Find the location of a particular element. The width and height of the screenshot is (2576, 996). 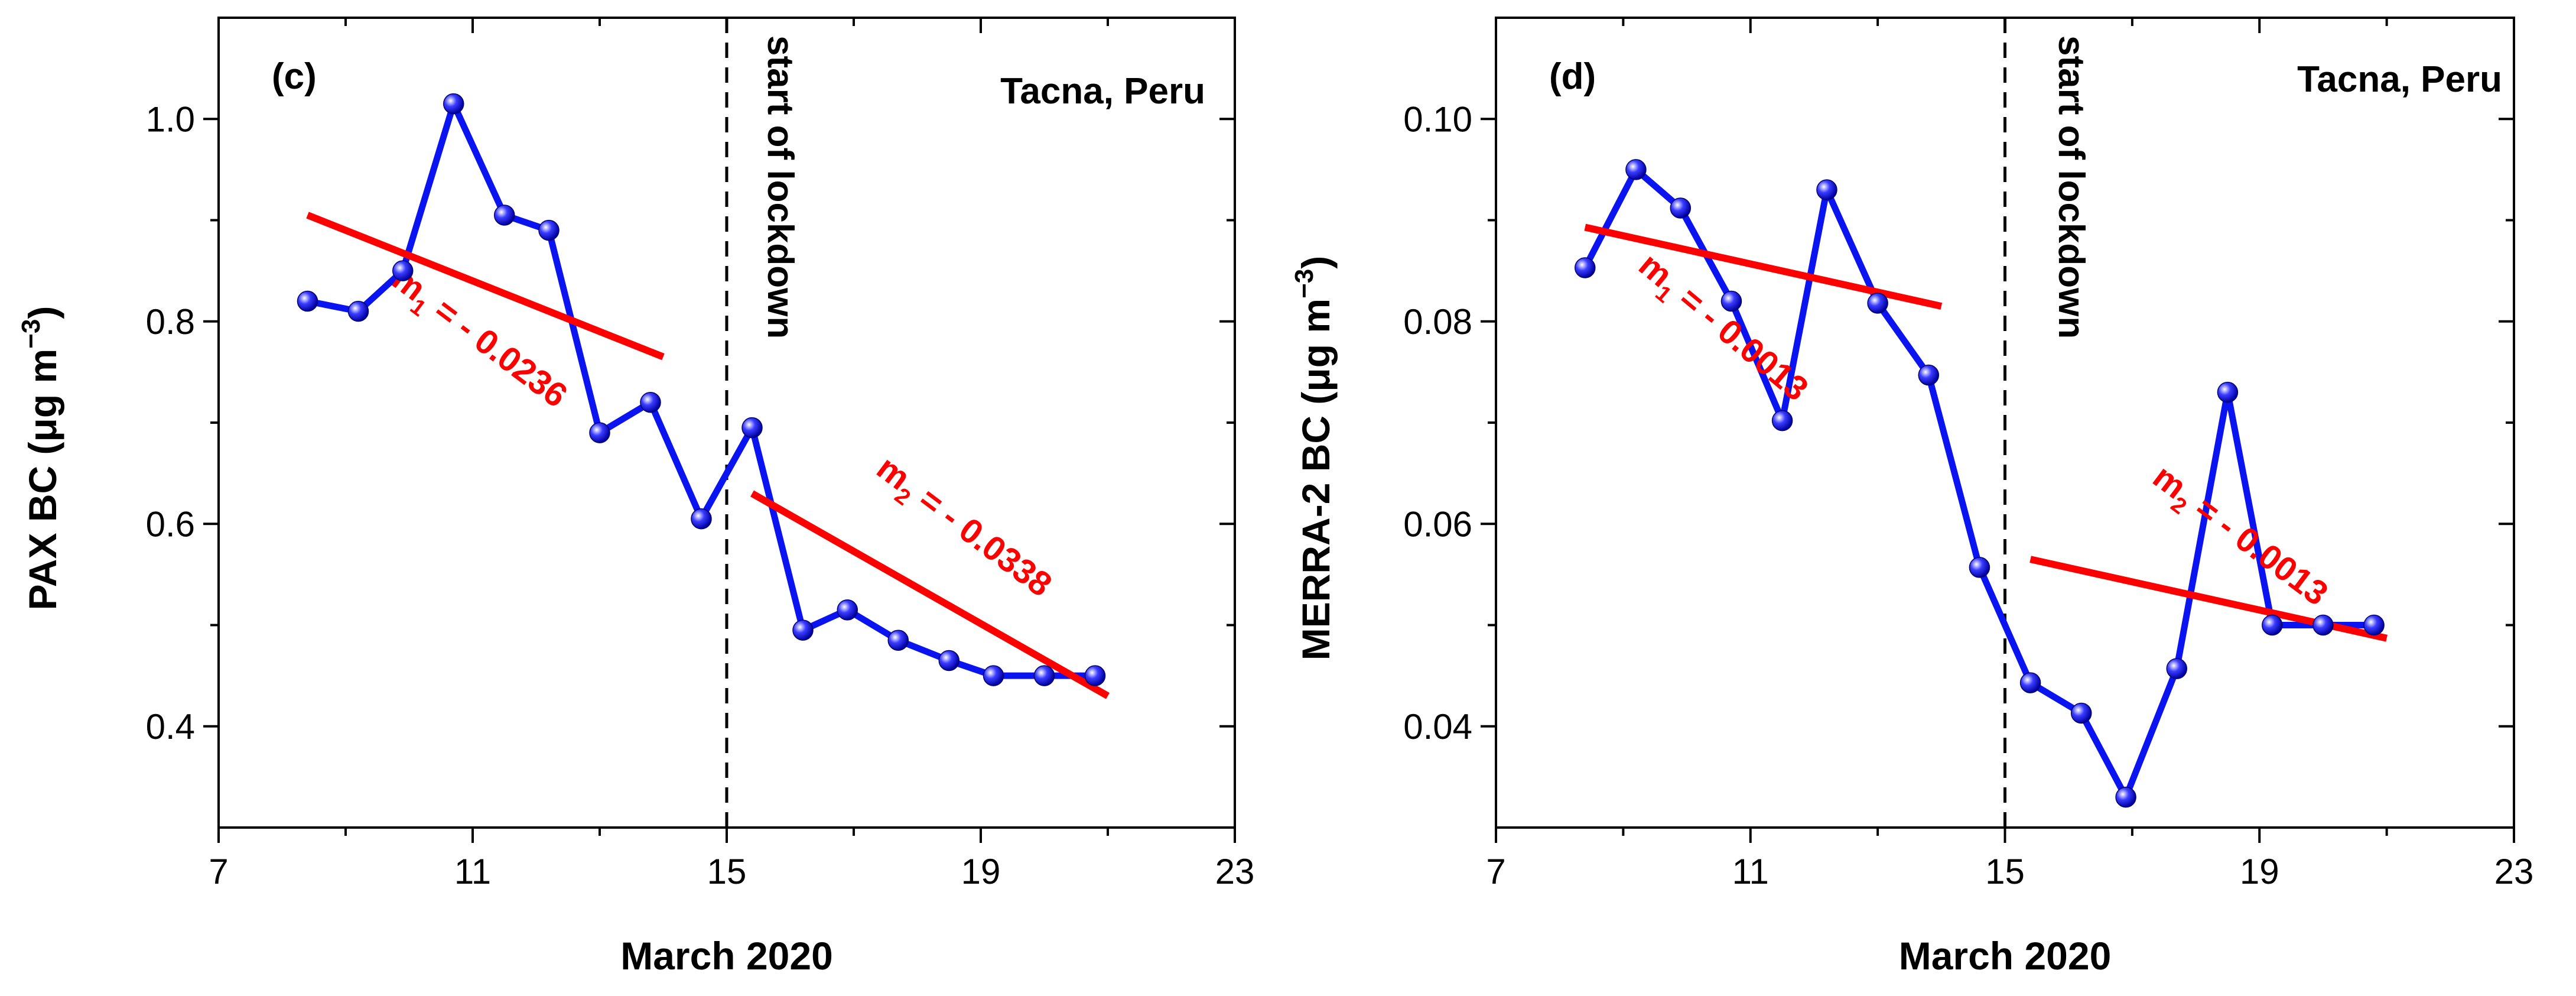

y-tick-label: 0.4 is located at coordinates (170, 727).